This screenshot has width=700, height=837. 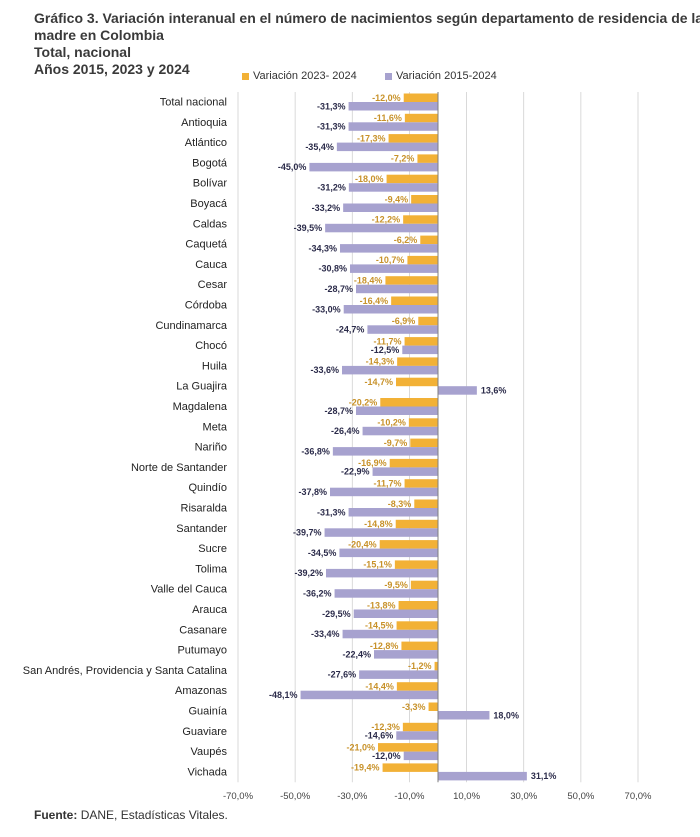 I want to click on data-label-series-2: -12,0%, so click(x=386, y=756).